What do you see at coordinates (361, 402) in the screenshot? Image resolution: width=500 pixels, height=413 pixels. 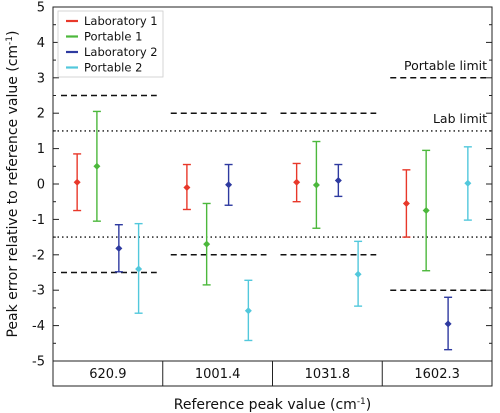 I see `x-axis-label-sup: -1` at bounding box center [361, 402].